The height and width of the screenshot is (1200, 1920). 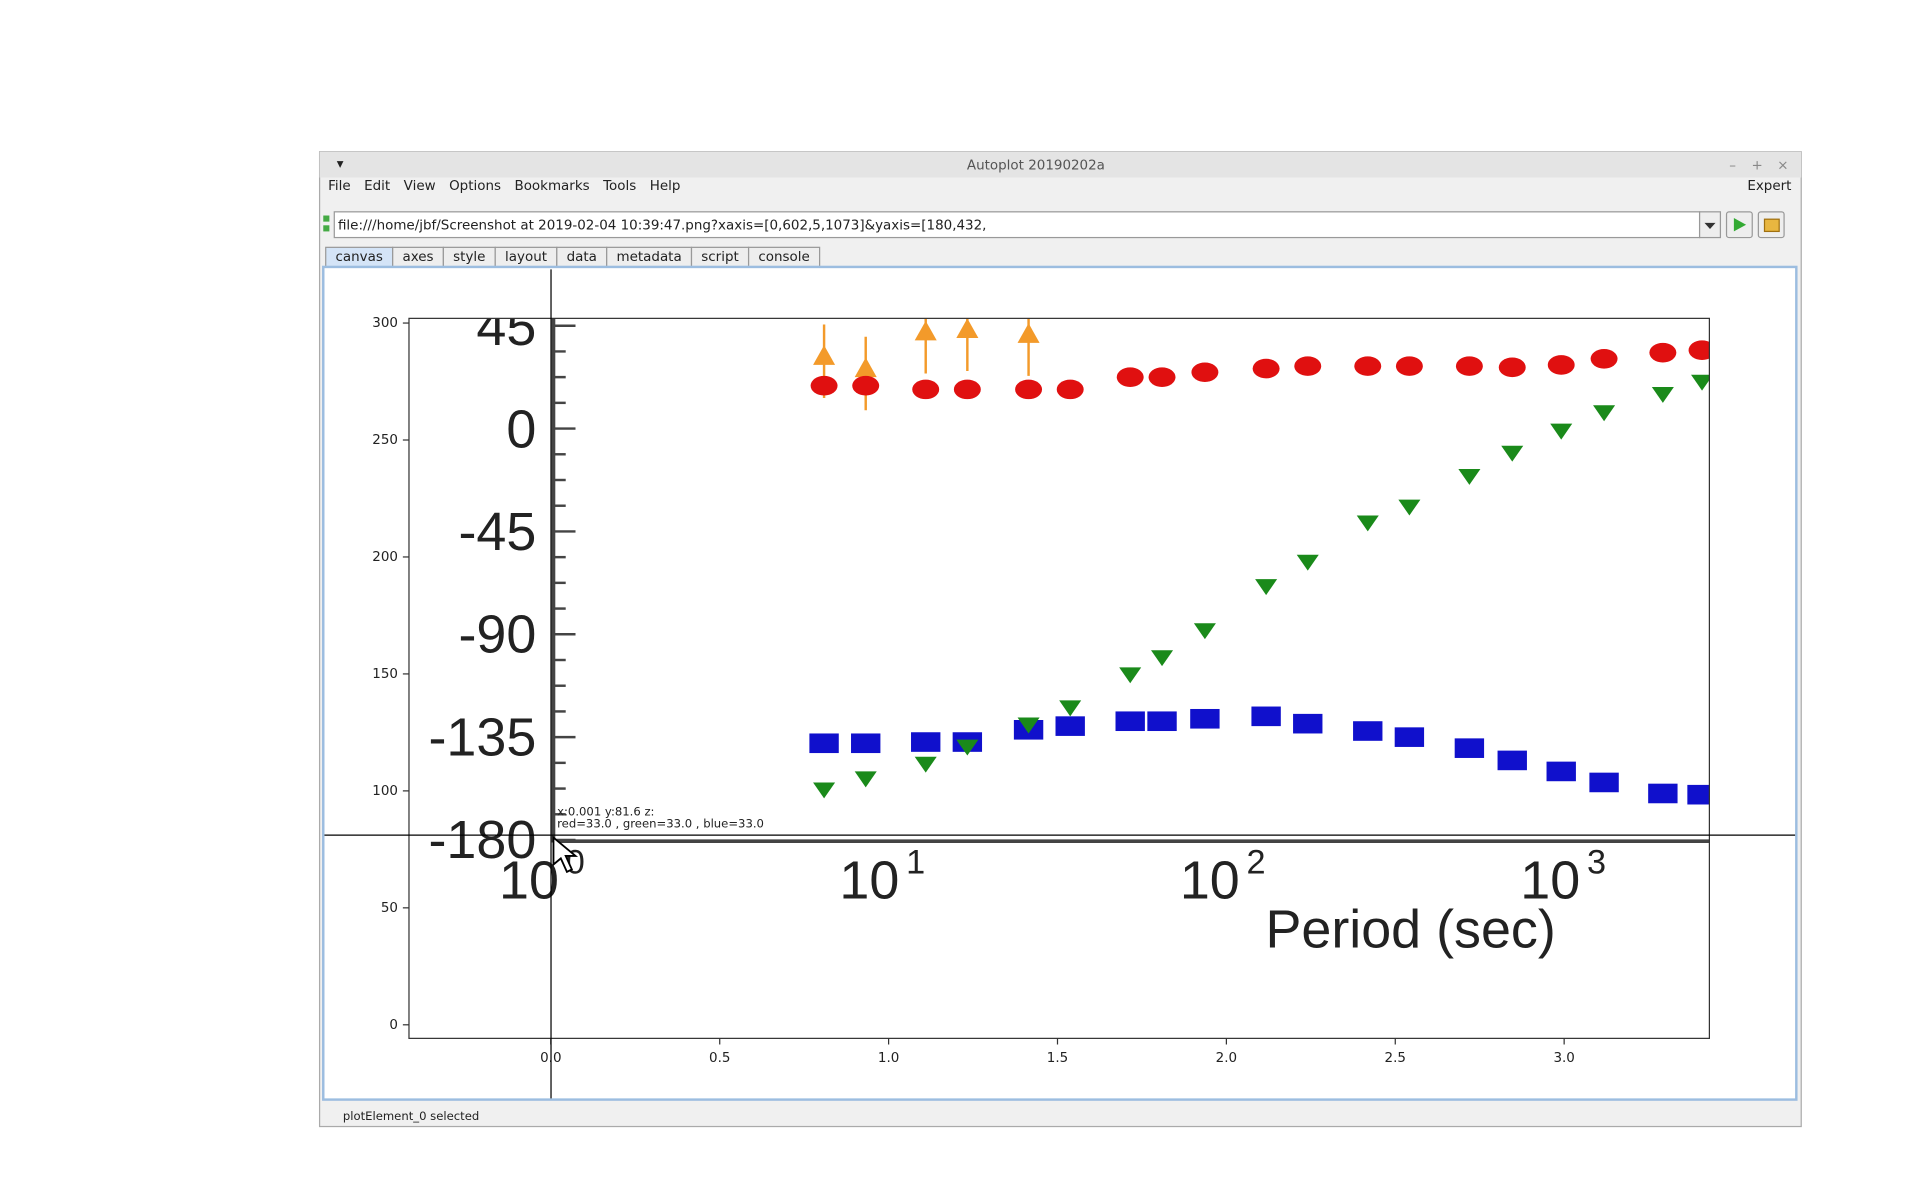 I want to click on go-icon, so click(x=1740, y=224).